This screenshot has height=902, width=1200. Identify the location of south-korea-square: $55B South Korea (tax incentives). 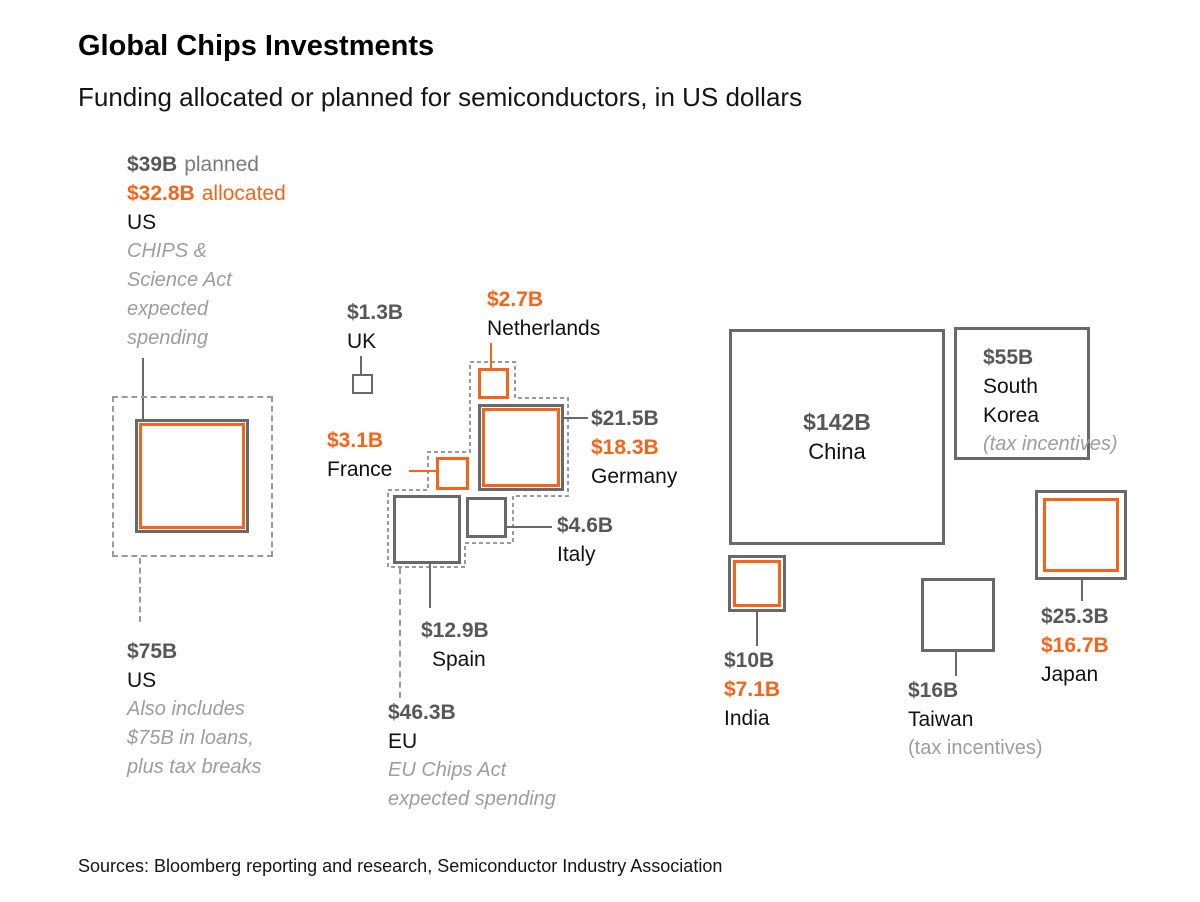
(1036, 393).